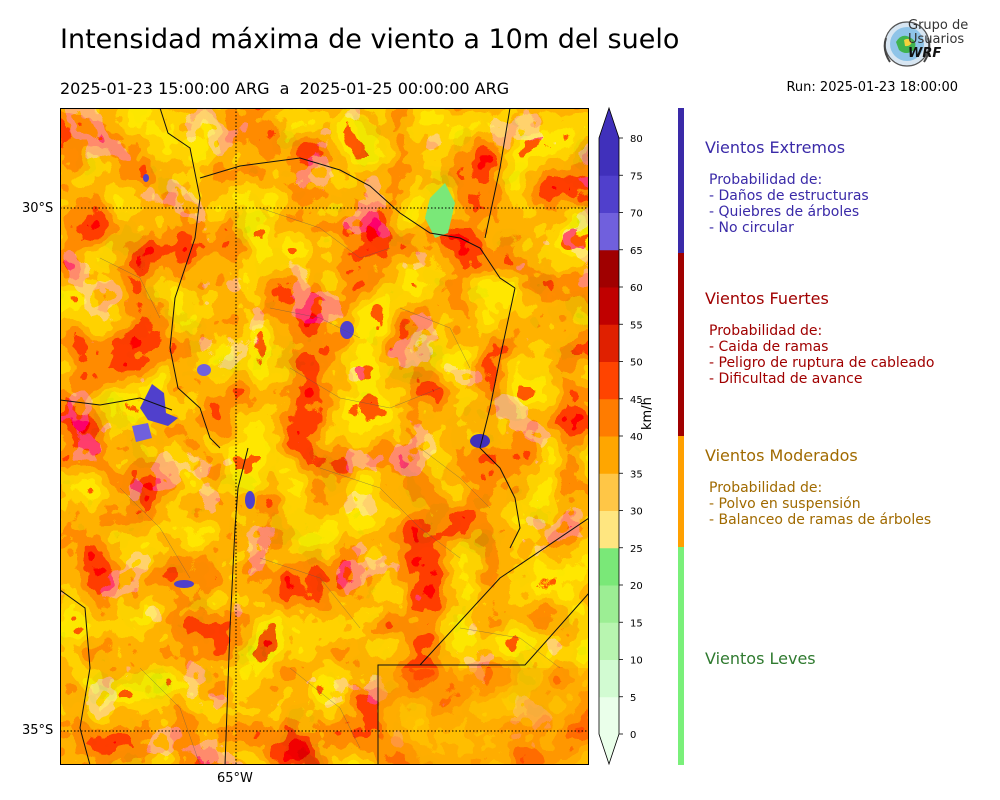 This screenshot has height=800, width=1000. I want to click on colorbar-tick-label: 0, so click(633, 735).